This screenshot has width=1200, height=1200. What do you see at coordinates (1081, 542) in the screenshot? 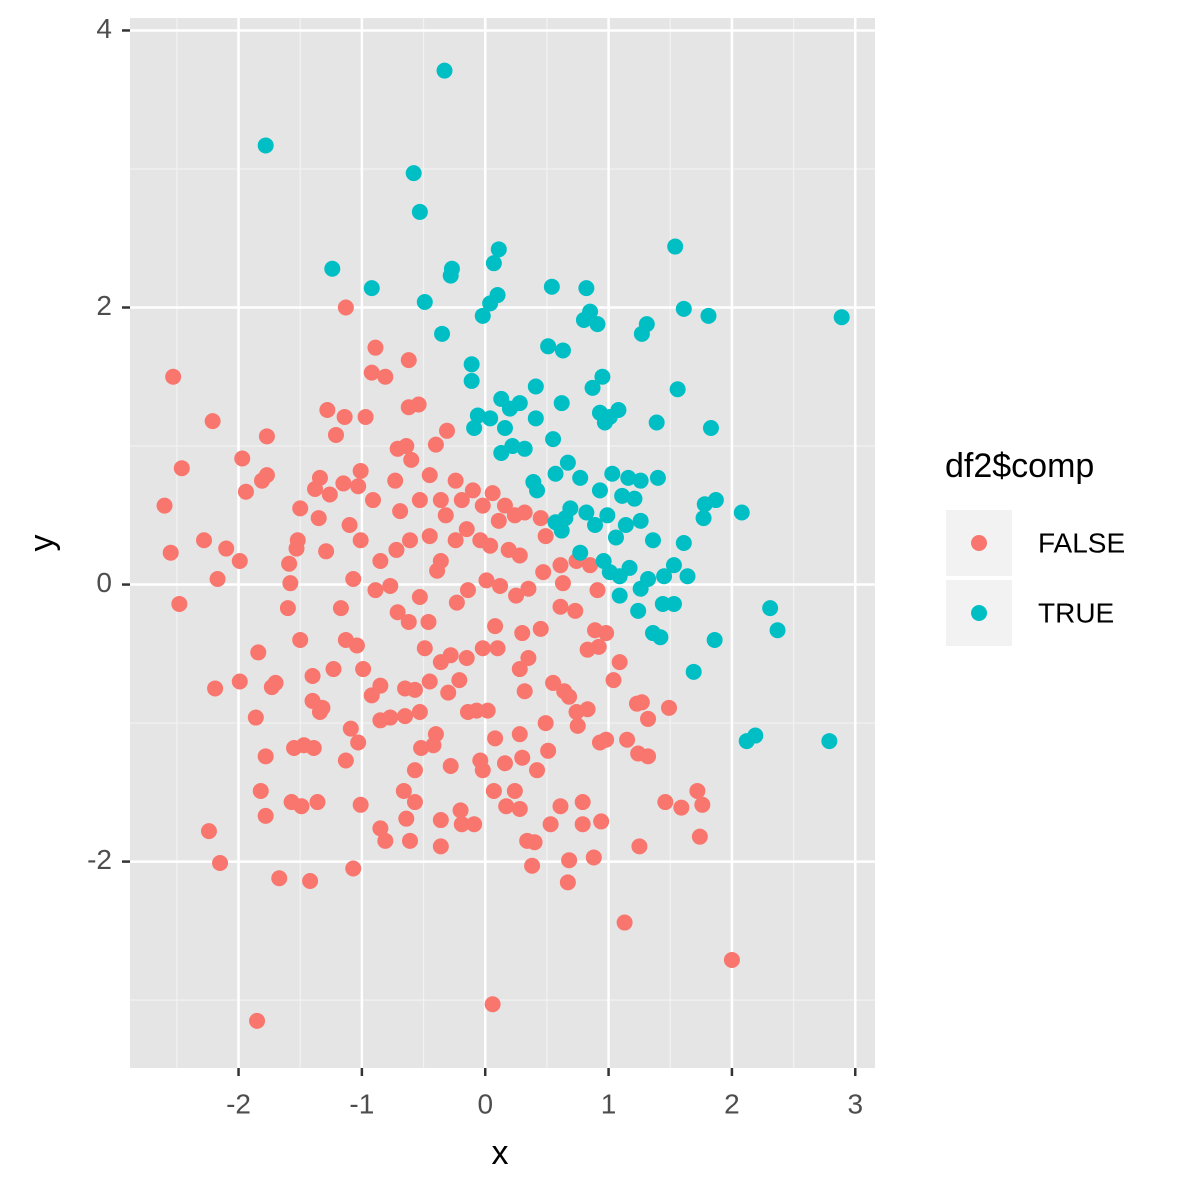
I see `legend-label: FALSE` at bounding box center [1081, 542].